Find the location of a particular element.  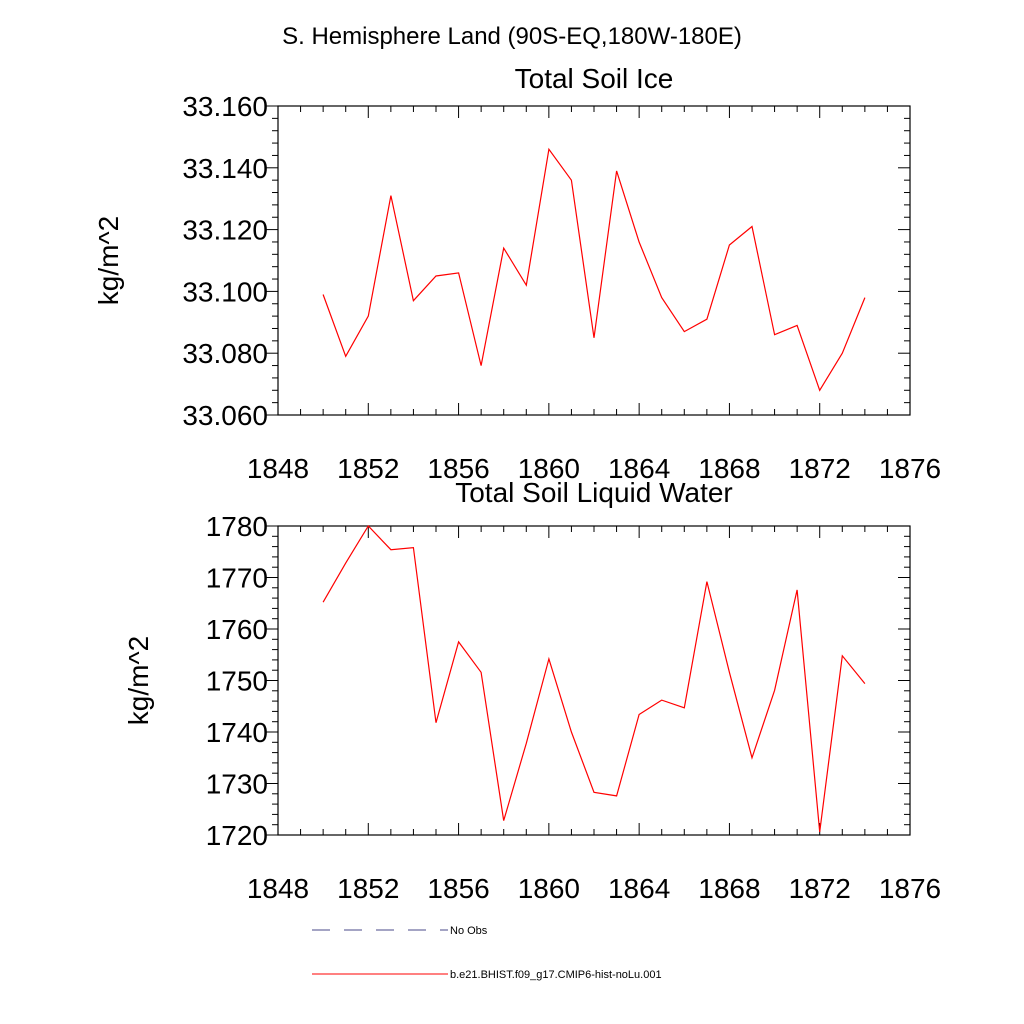

y-tick-label: 1720 is located at coordinates (237, 835).